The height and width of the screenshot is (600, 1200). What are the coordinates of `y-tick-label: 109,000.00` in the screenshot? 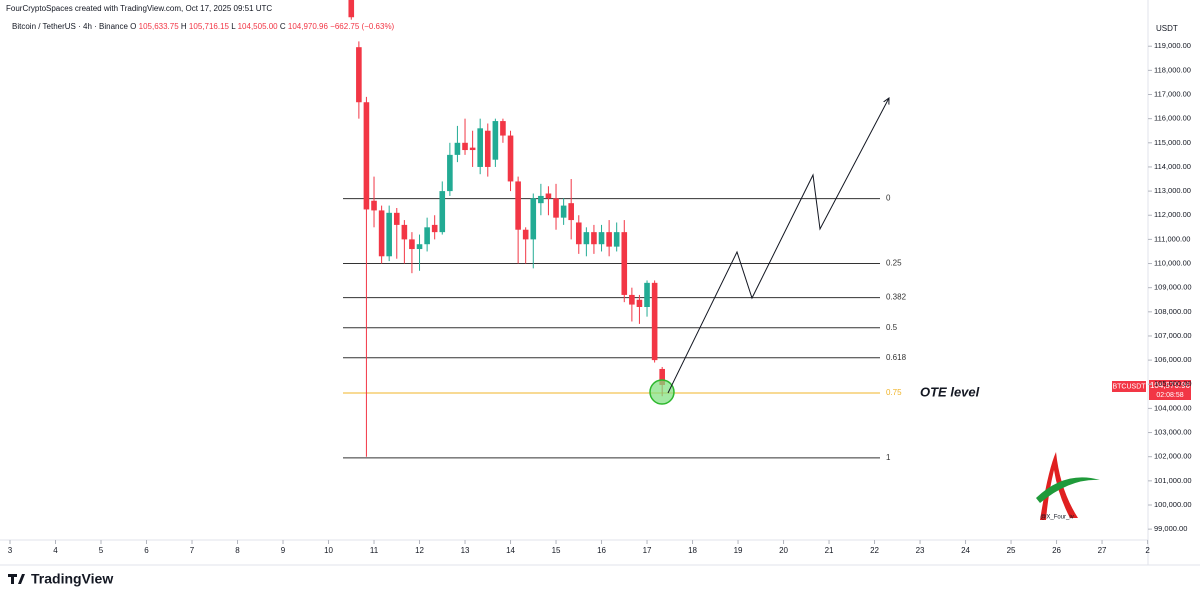 It's located at (1173, 287).